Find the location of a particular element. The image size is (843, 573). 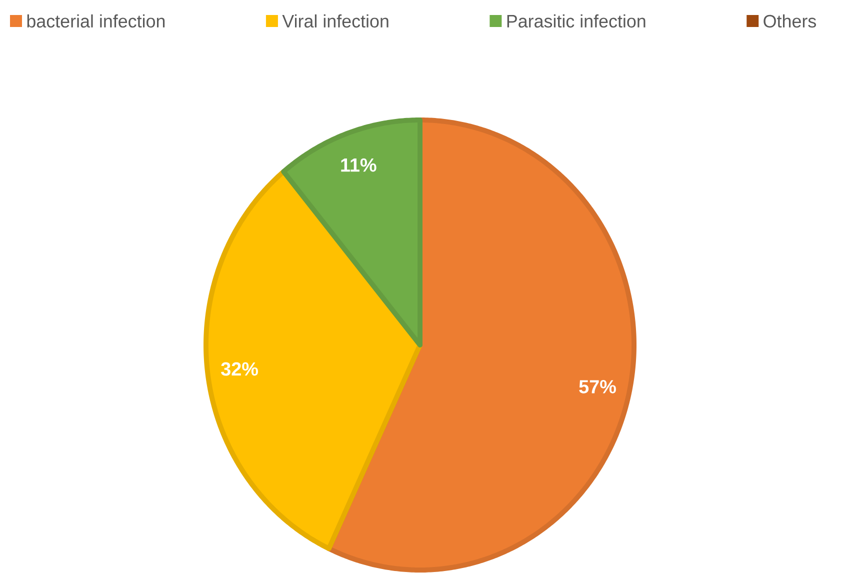

legend-label: Others is located at coordinates (790, 21).